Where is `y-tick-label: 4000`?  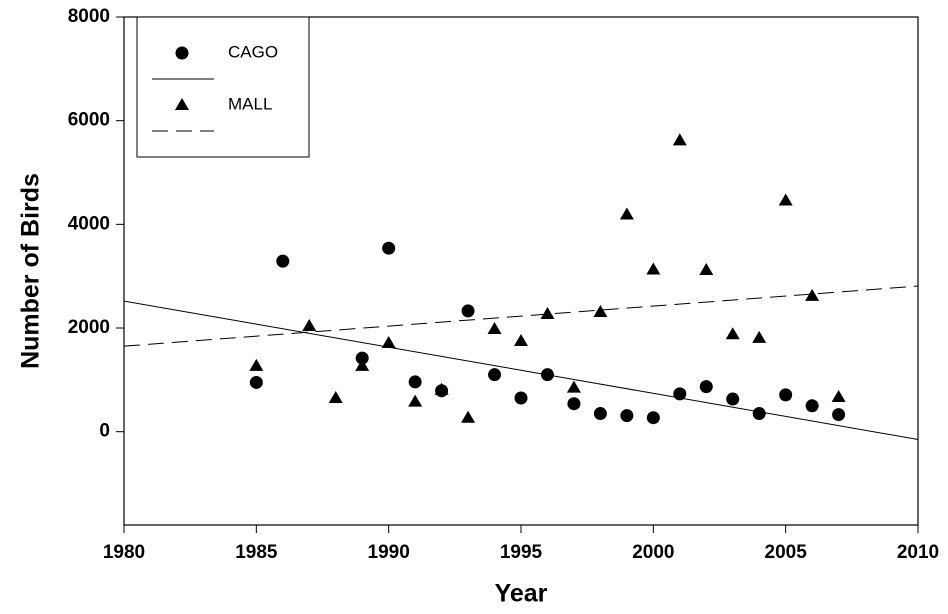
y-tick-label: 4000 is located at coordinates (89, 223).